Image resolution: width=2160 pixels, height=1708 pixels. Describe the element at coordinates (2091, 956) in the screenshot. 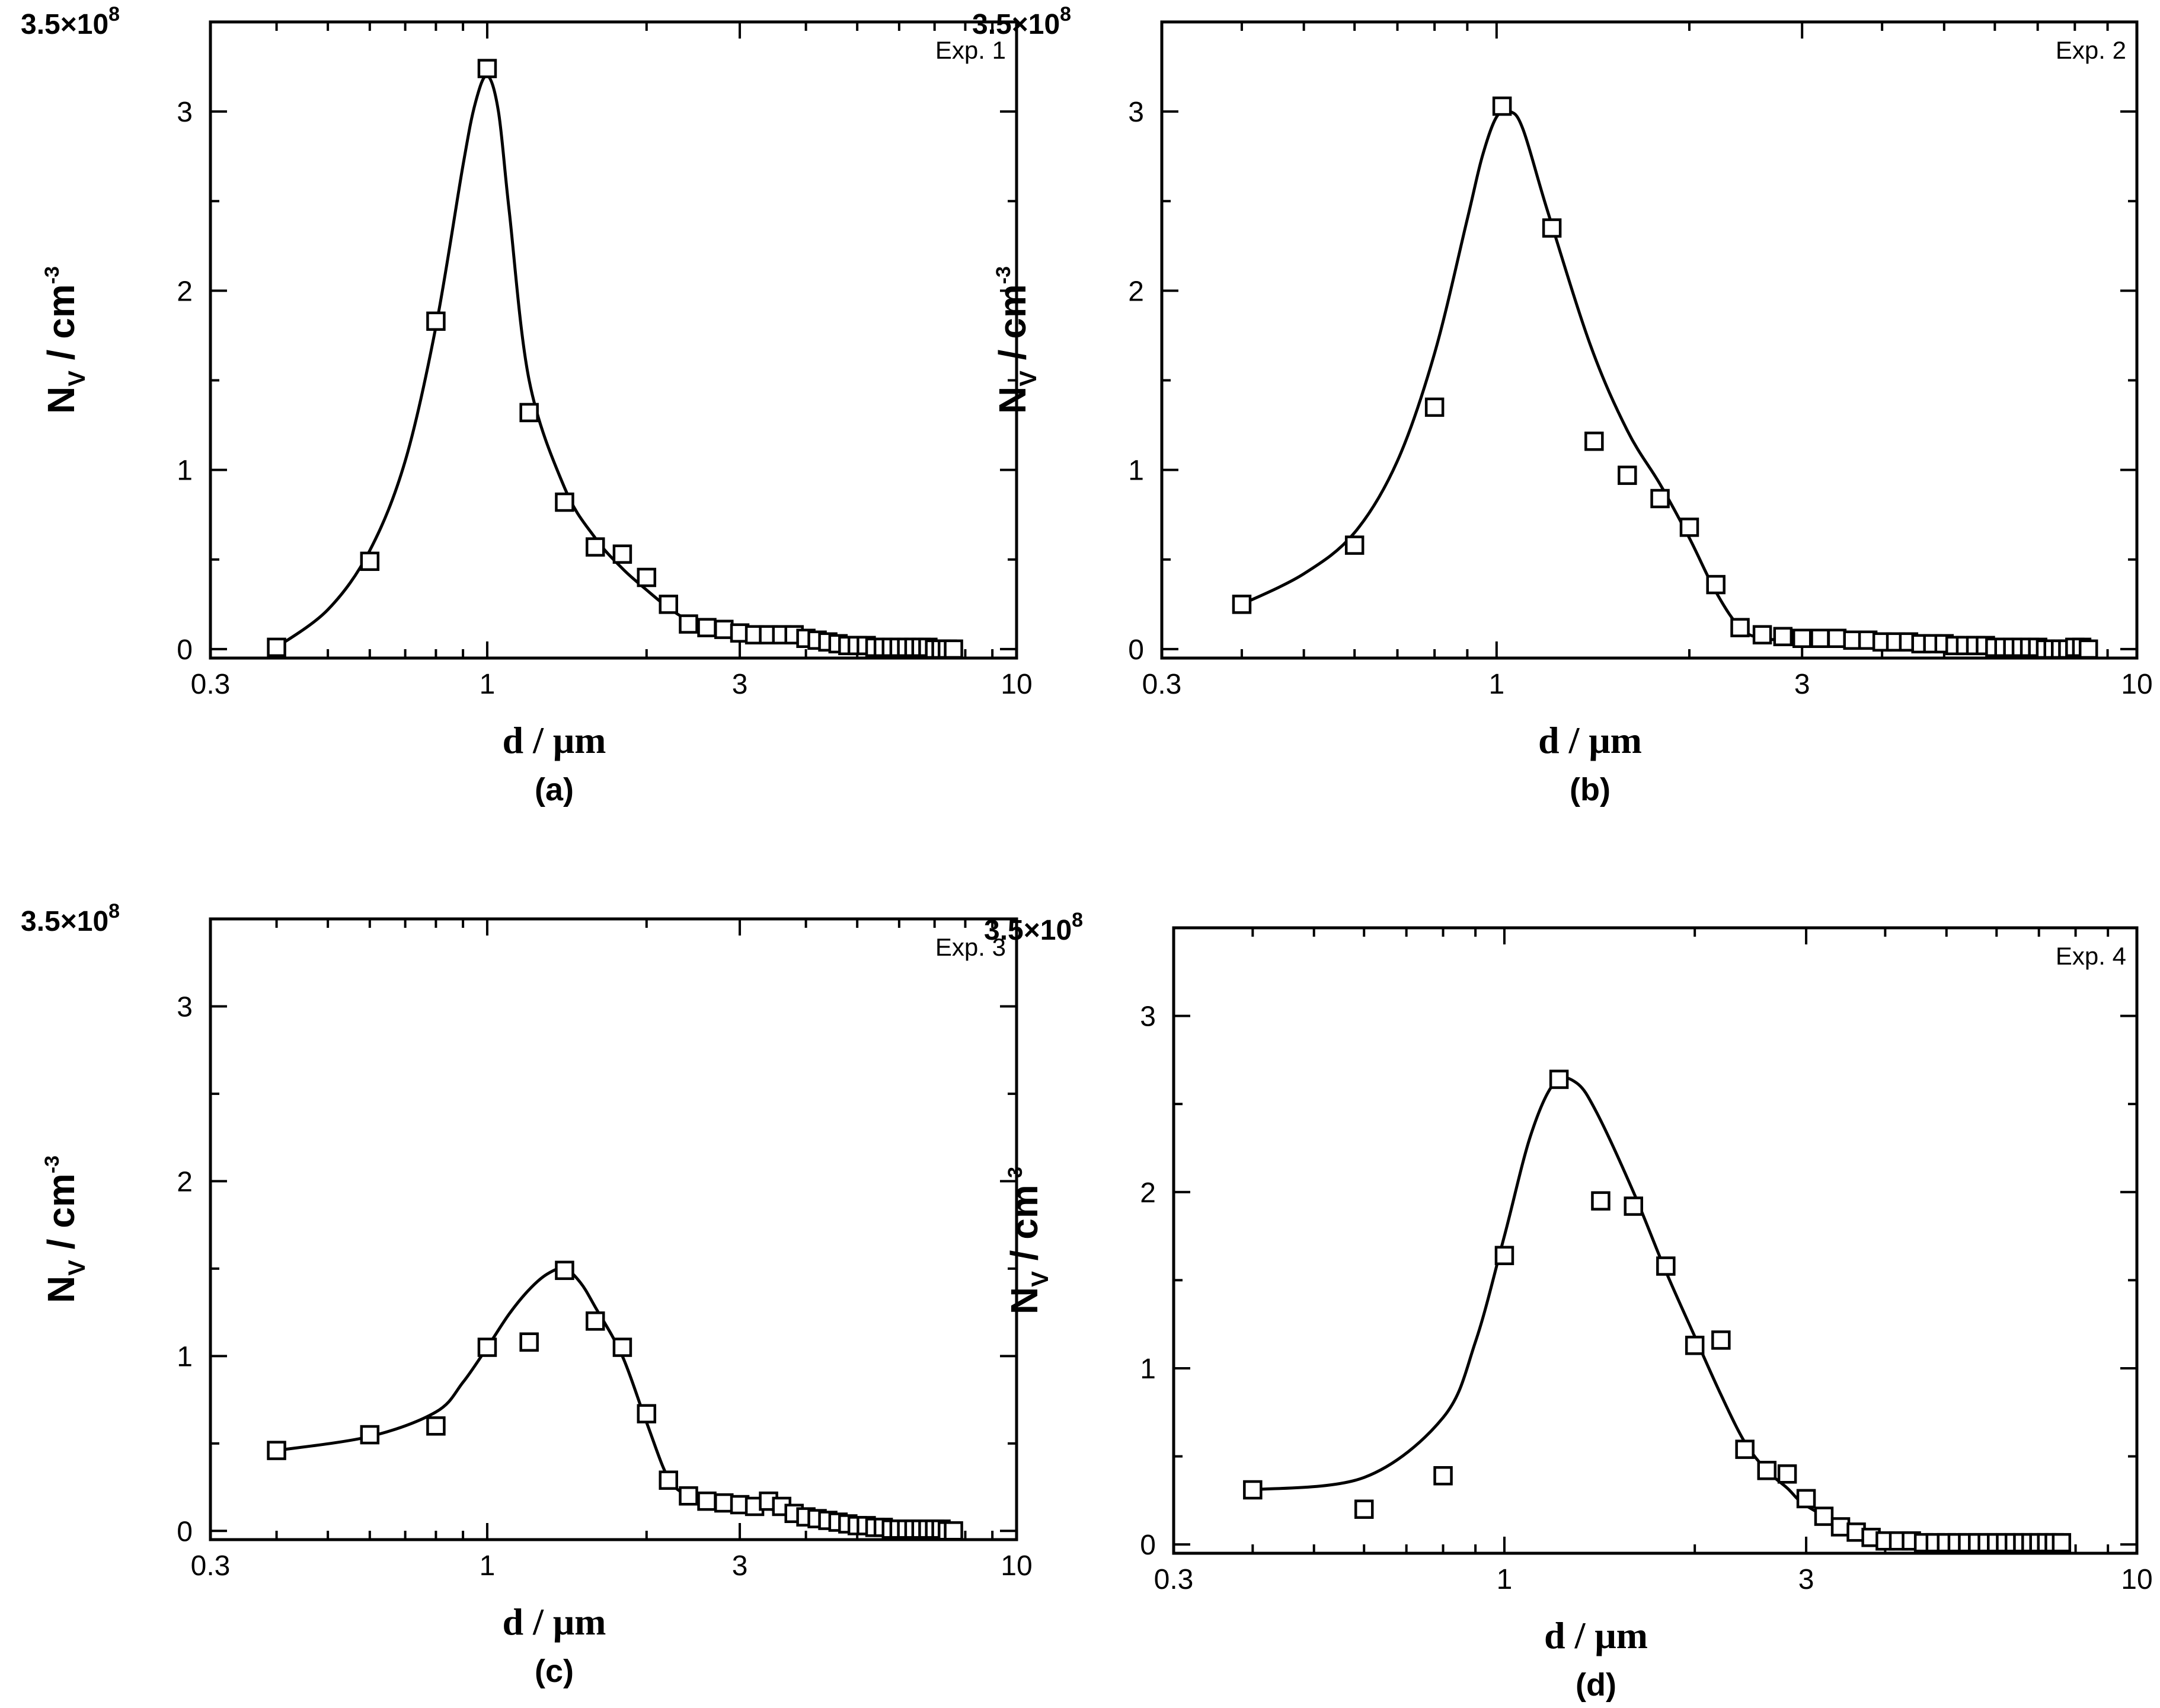

I see `experiment-annotation: Exp. 4` at that location.